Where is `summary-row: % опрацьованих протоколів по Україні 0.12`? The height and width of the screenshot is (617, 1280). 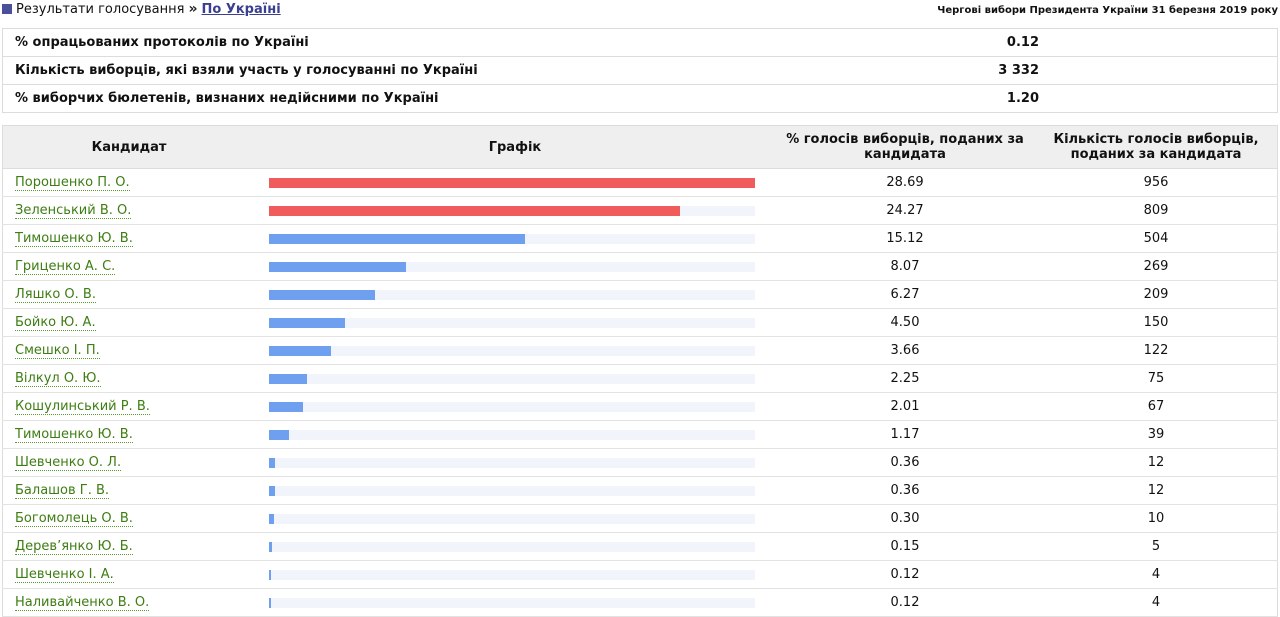 summary-row: % опрацьованих протоколів по Україні 0.12 is located at coordinates (640, 42).